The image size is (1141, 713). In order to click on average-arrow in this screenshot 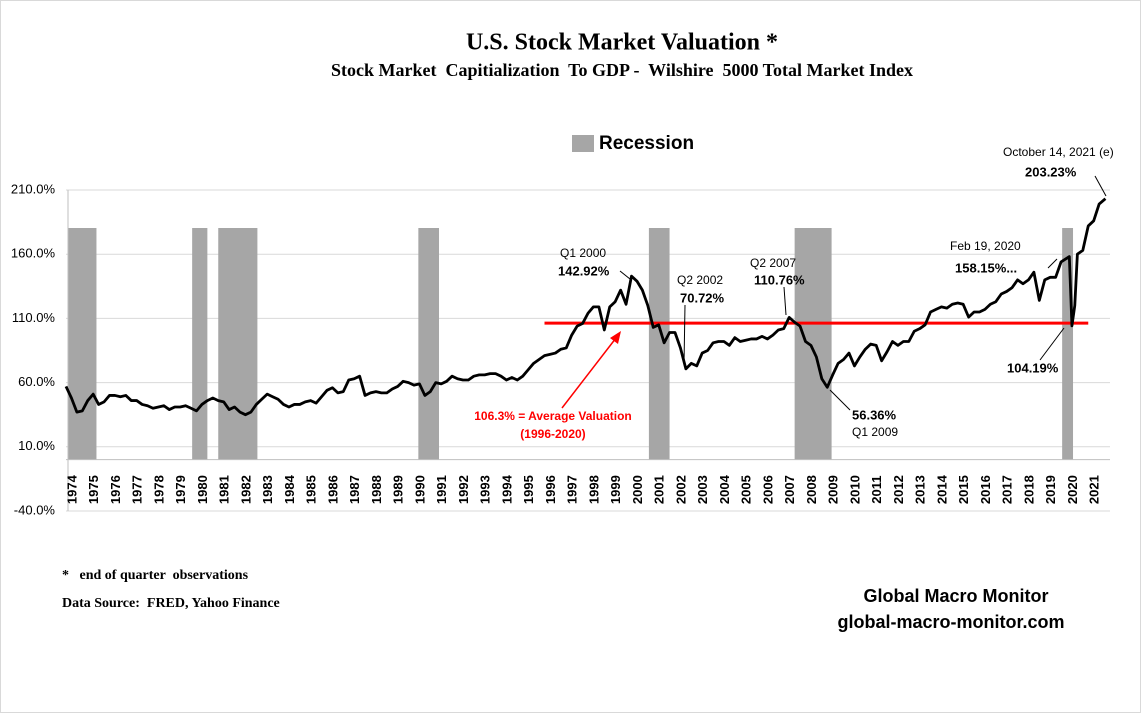, I will do `click(591, 370)`.